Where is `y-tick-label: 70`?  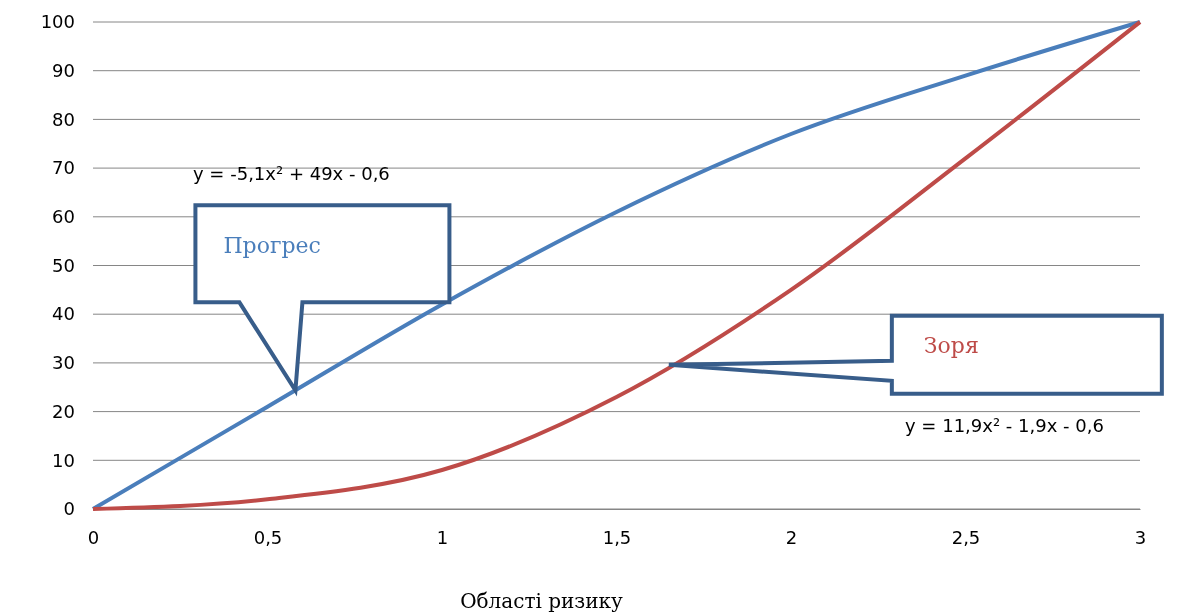
y-tick-label: 70 is located at coordinates (63, 168).